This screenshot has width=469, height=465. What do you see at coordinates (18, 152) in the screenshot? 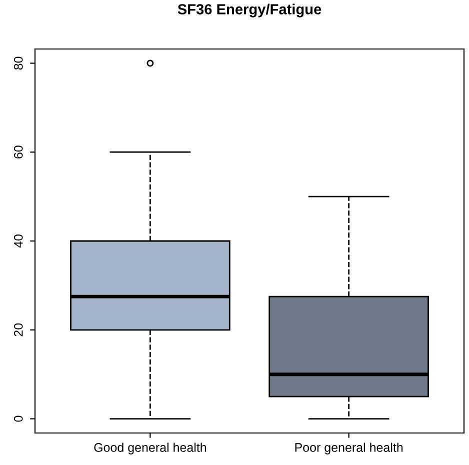
I see `y-tick-label: 60` at bounding box center [18, 152].